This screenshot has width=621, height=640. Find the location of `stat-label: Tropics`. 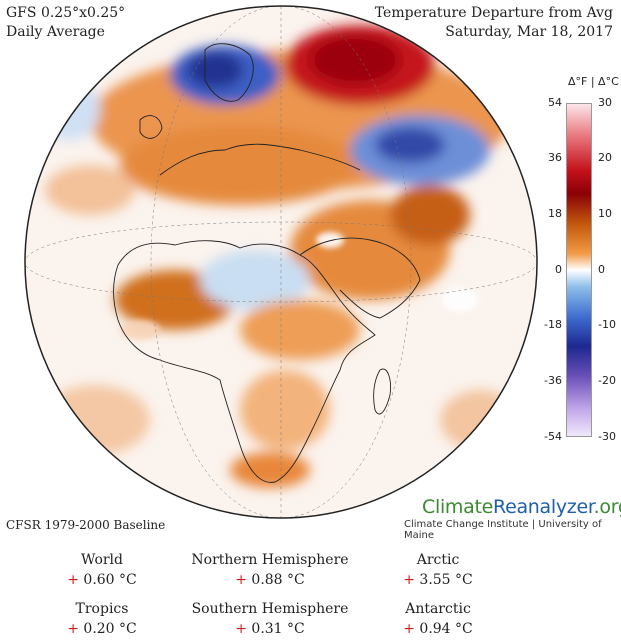

stat-label: Tropics is located at coordinates (102, 609).